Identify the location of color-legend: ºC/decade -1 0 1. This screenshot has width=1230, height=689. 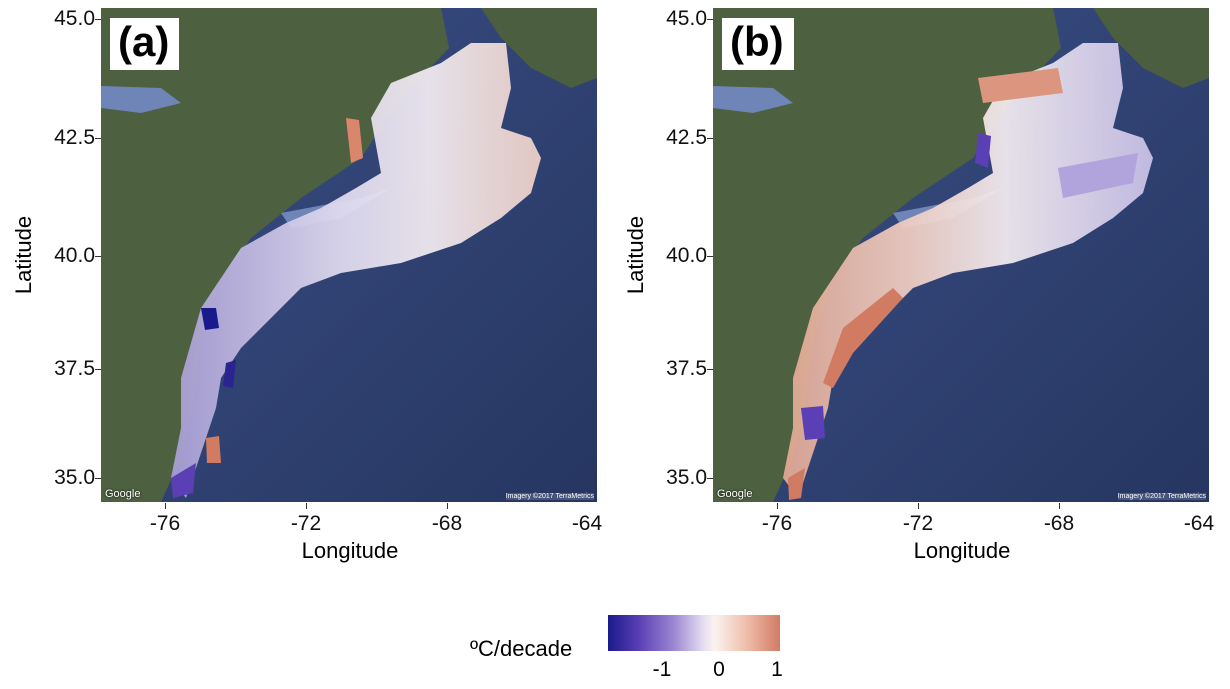
(640, 650).